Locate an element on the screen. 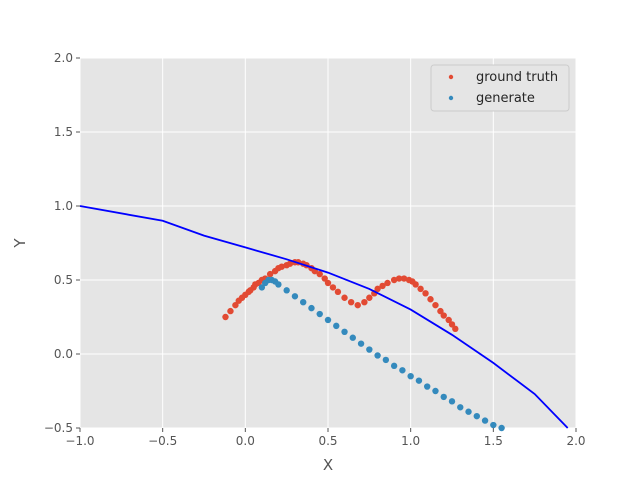 The width and height of the screenshot is (640, 480). x-tick-label: 0.0 is located at coordinates (245, 441).